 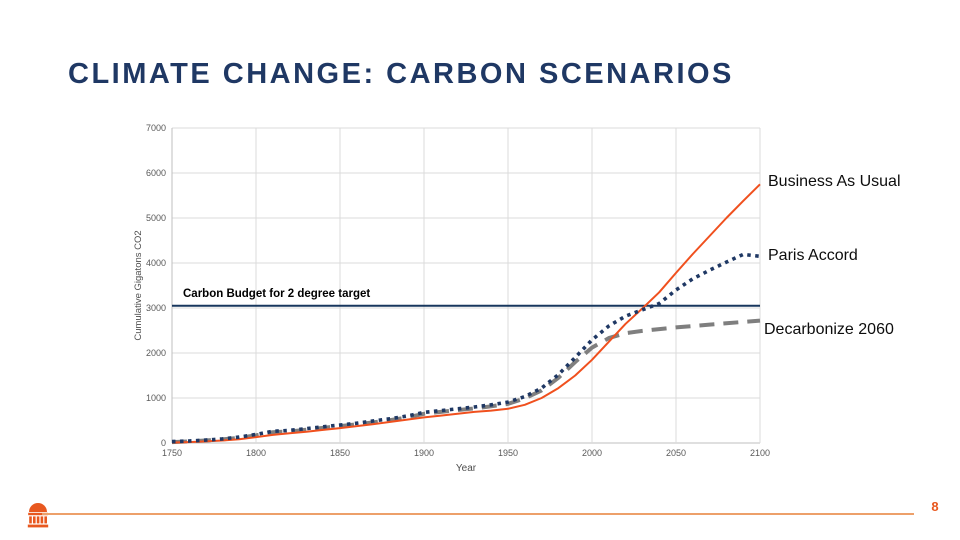 I want to click on y-tick-label: 2000, so click(x=156, y=353).